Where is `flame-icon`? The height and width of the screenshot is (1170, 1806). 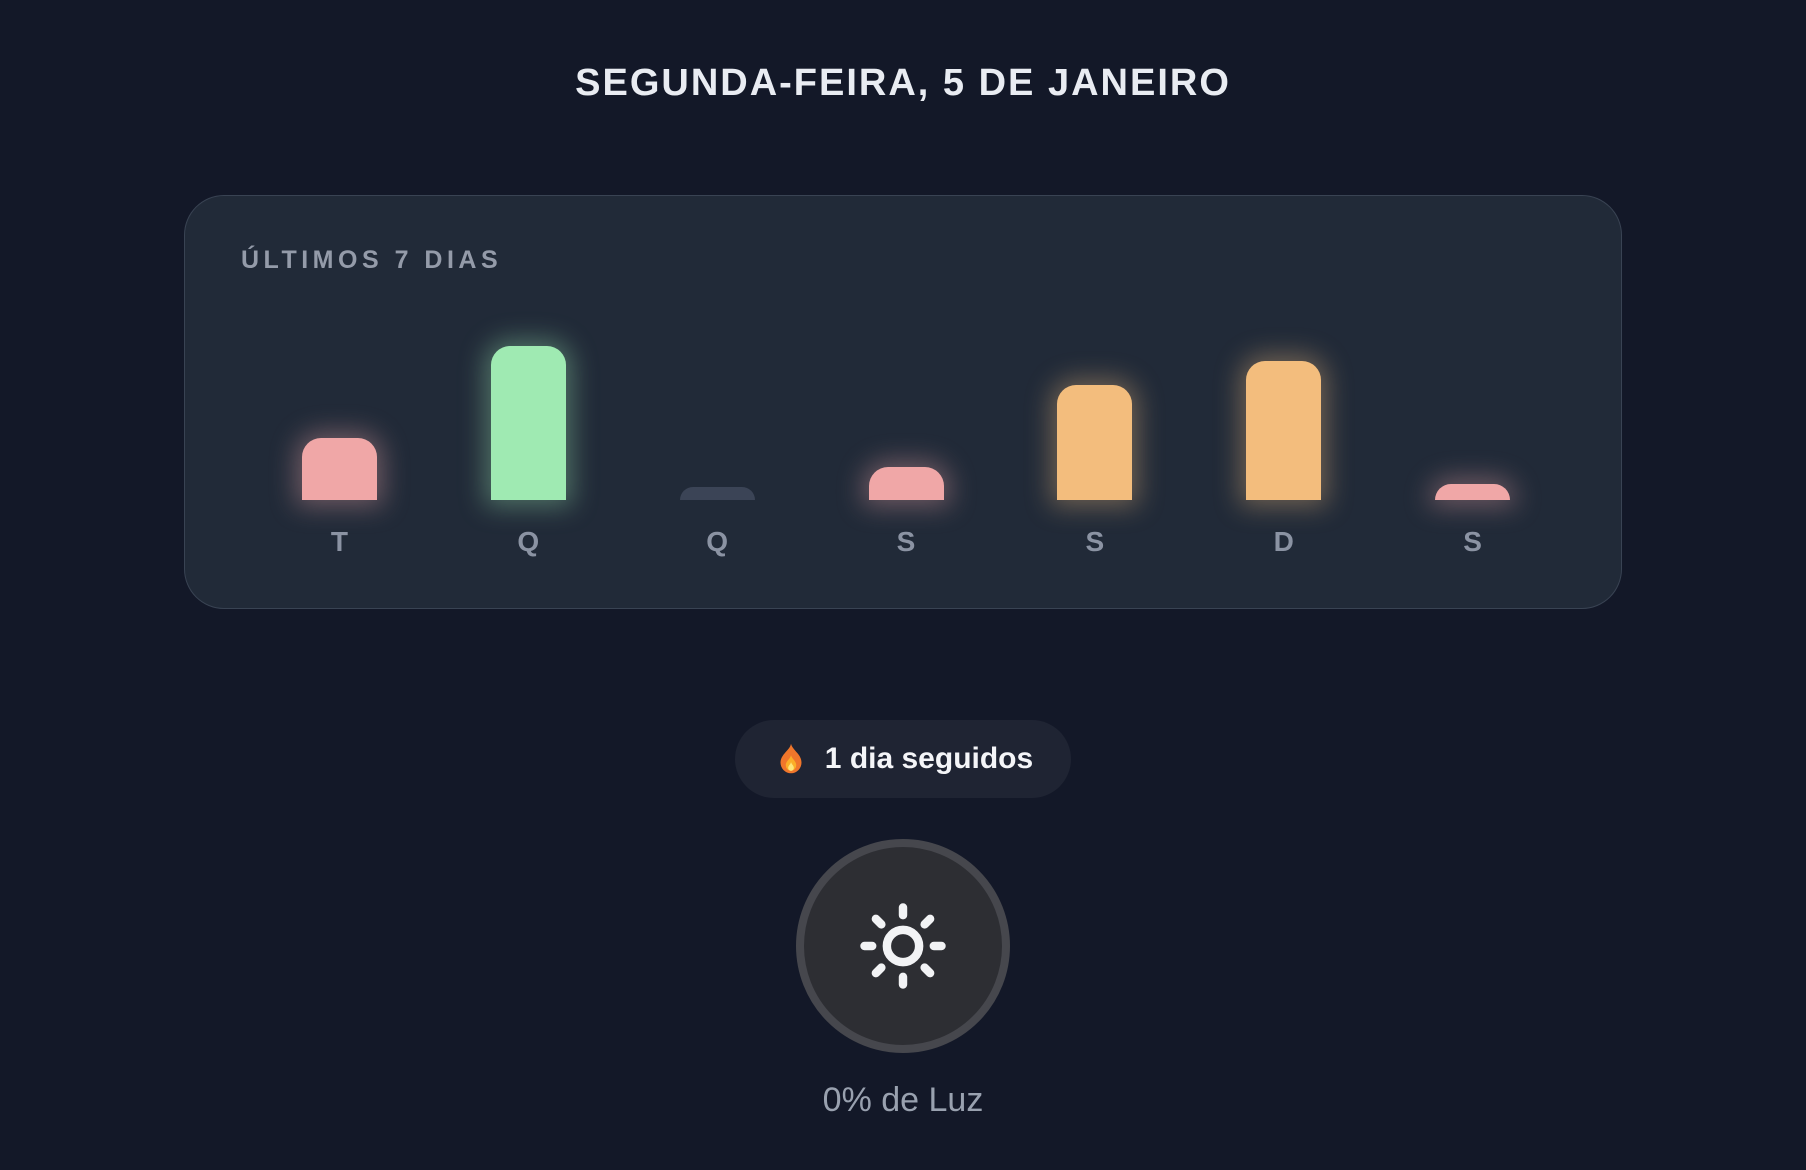 flame-icon is located at coordinates (791, 758).